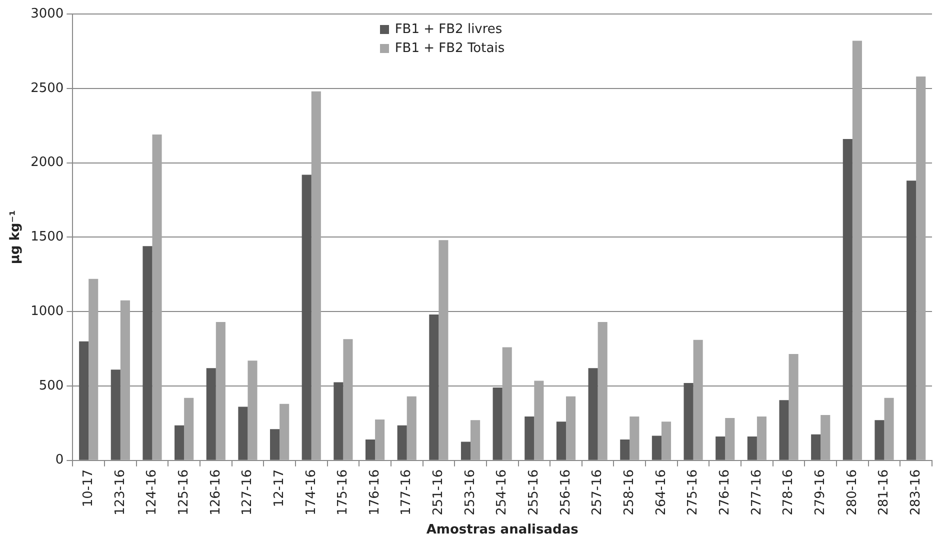  What do you see at coordinates (502, 530) in the screenshot?
I see `x-axis-title: Amostras analisadas` at bounding box center [502, 530].